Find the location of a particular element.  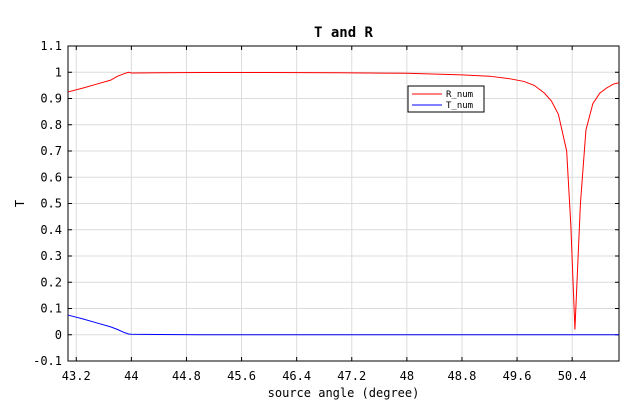

x-tick-label: 46.4 is located at coordinates (296, 376).